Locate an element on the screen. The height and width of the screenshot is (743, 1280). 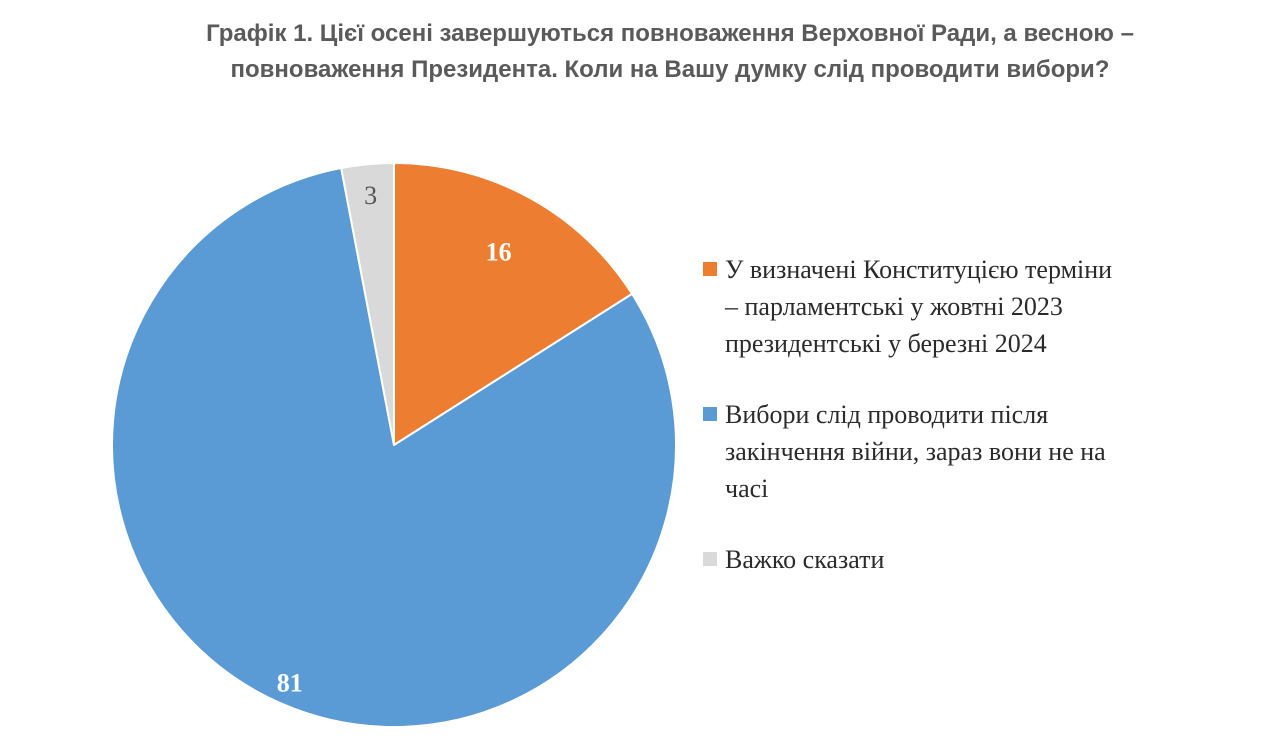
pie-data-labels: 16 81 3 is located at coordinates (394, 439).